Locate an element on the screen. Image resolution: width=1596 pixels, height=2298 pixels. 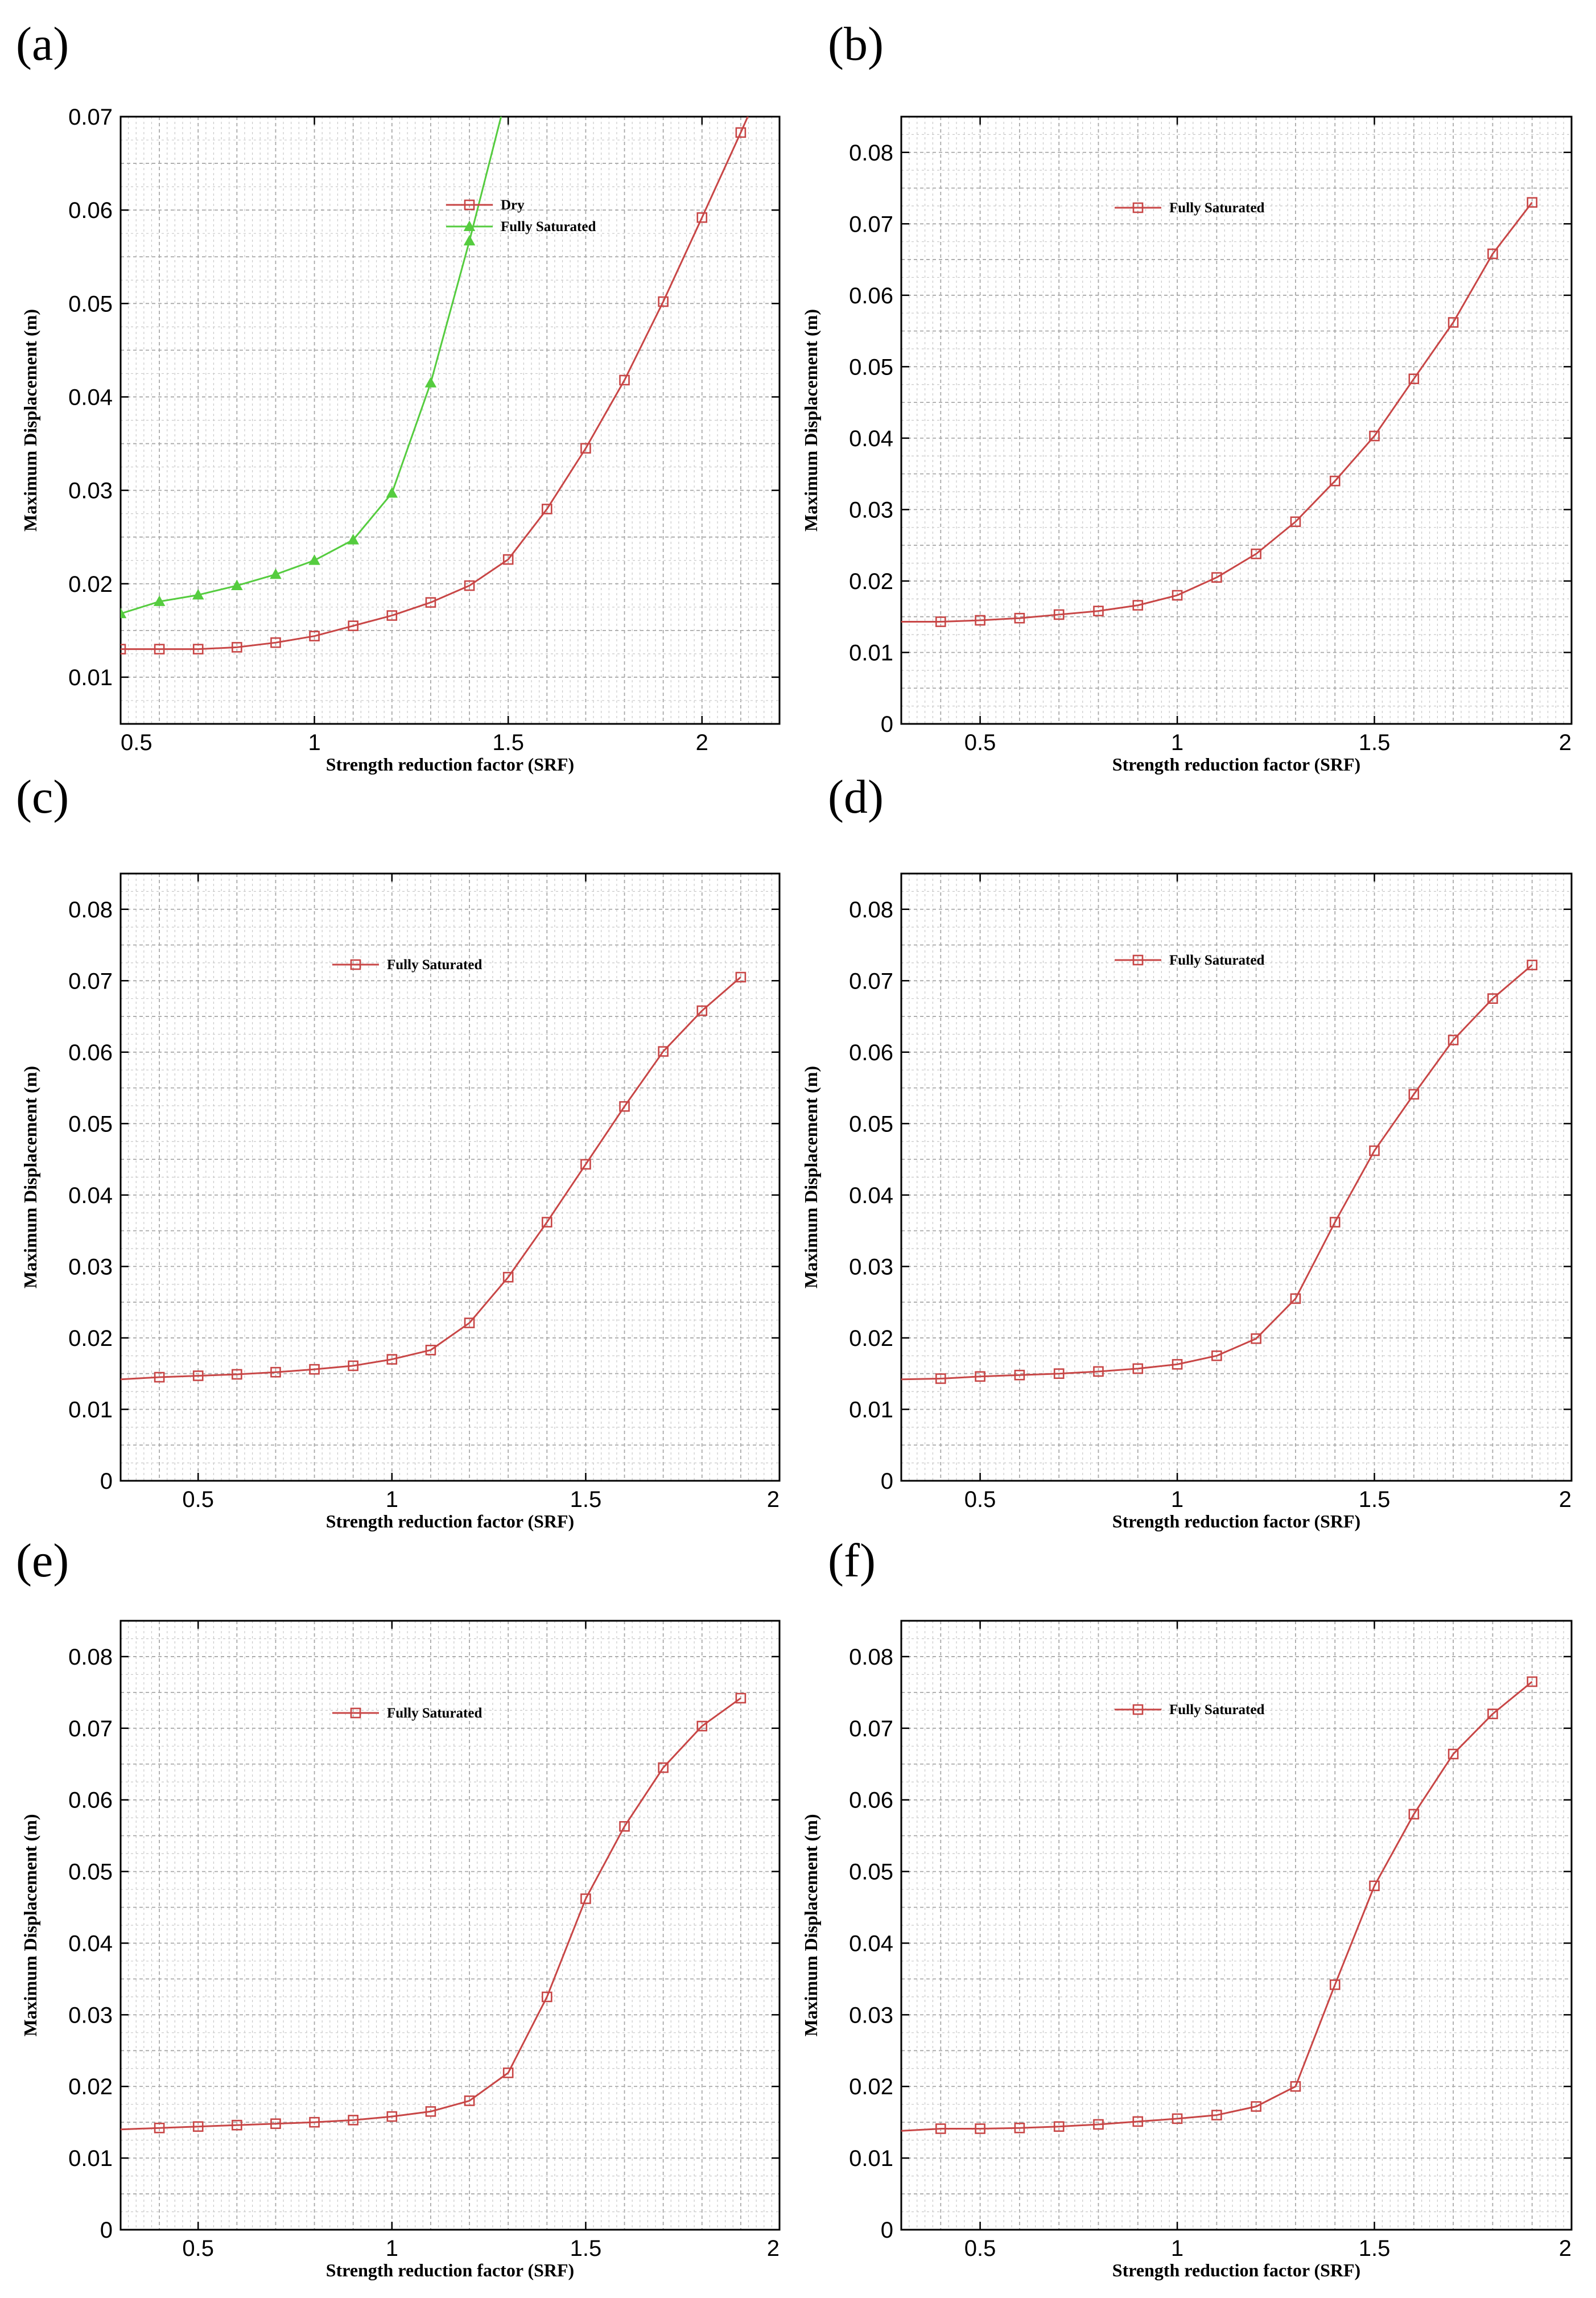
panel-label: (d) is located at coordinates (856, 797).